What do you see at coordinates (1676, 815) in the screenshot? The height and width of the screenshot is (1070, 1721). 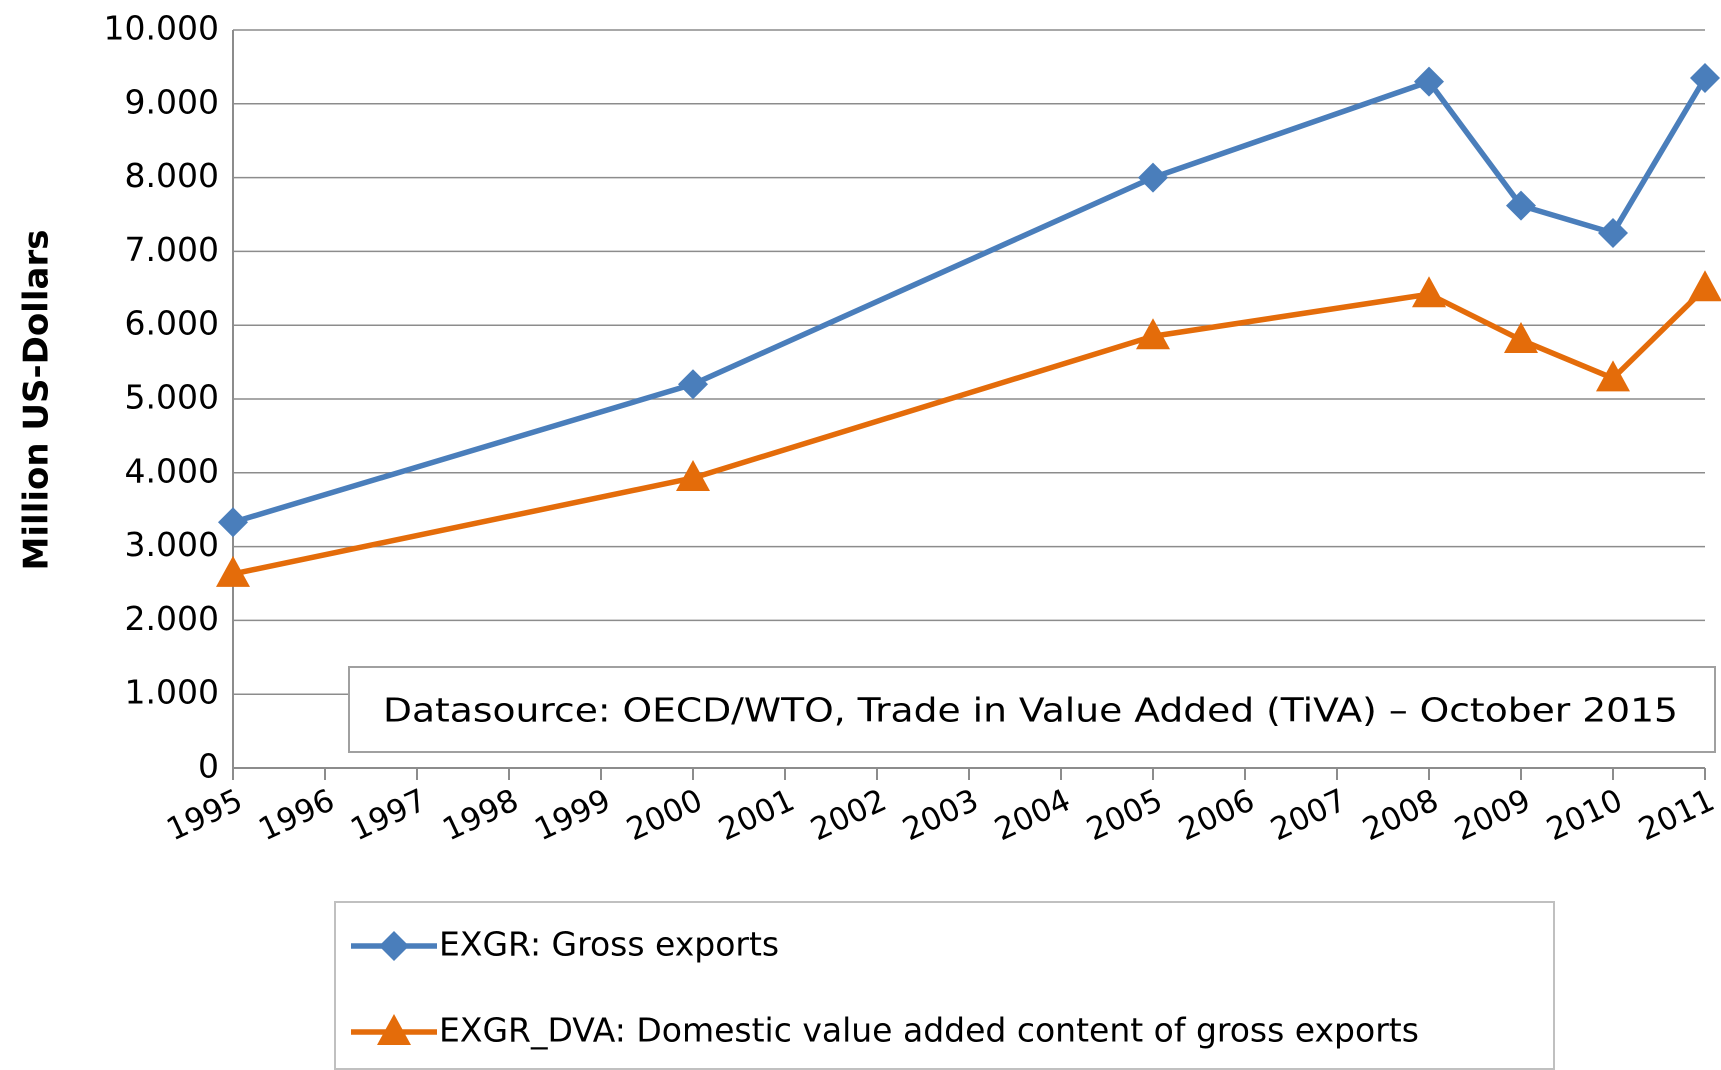 I see `x-tick-label: 2011` at bounding box center [1676, 815].